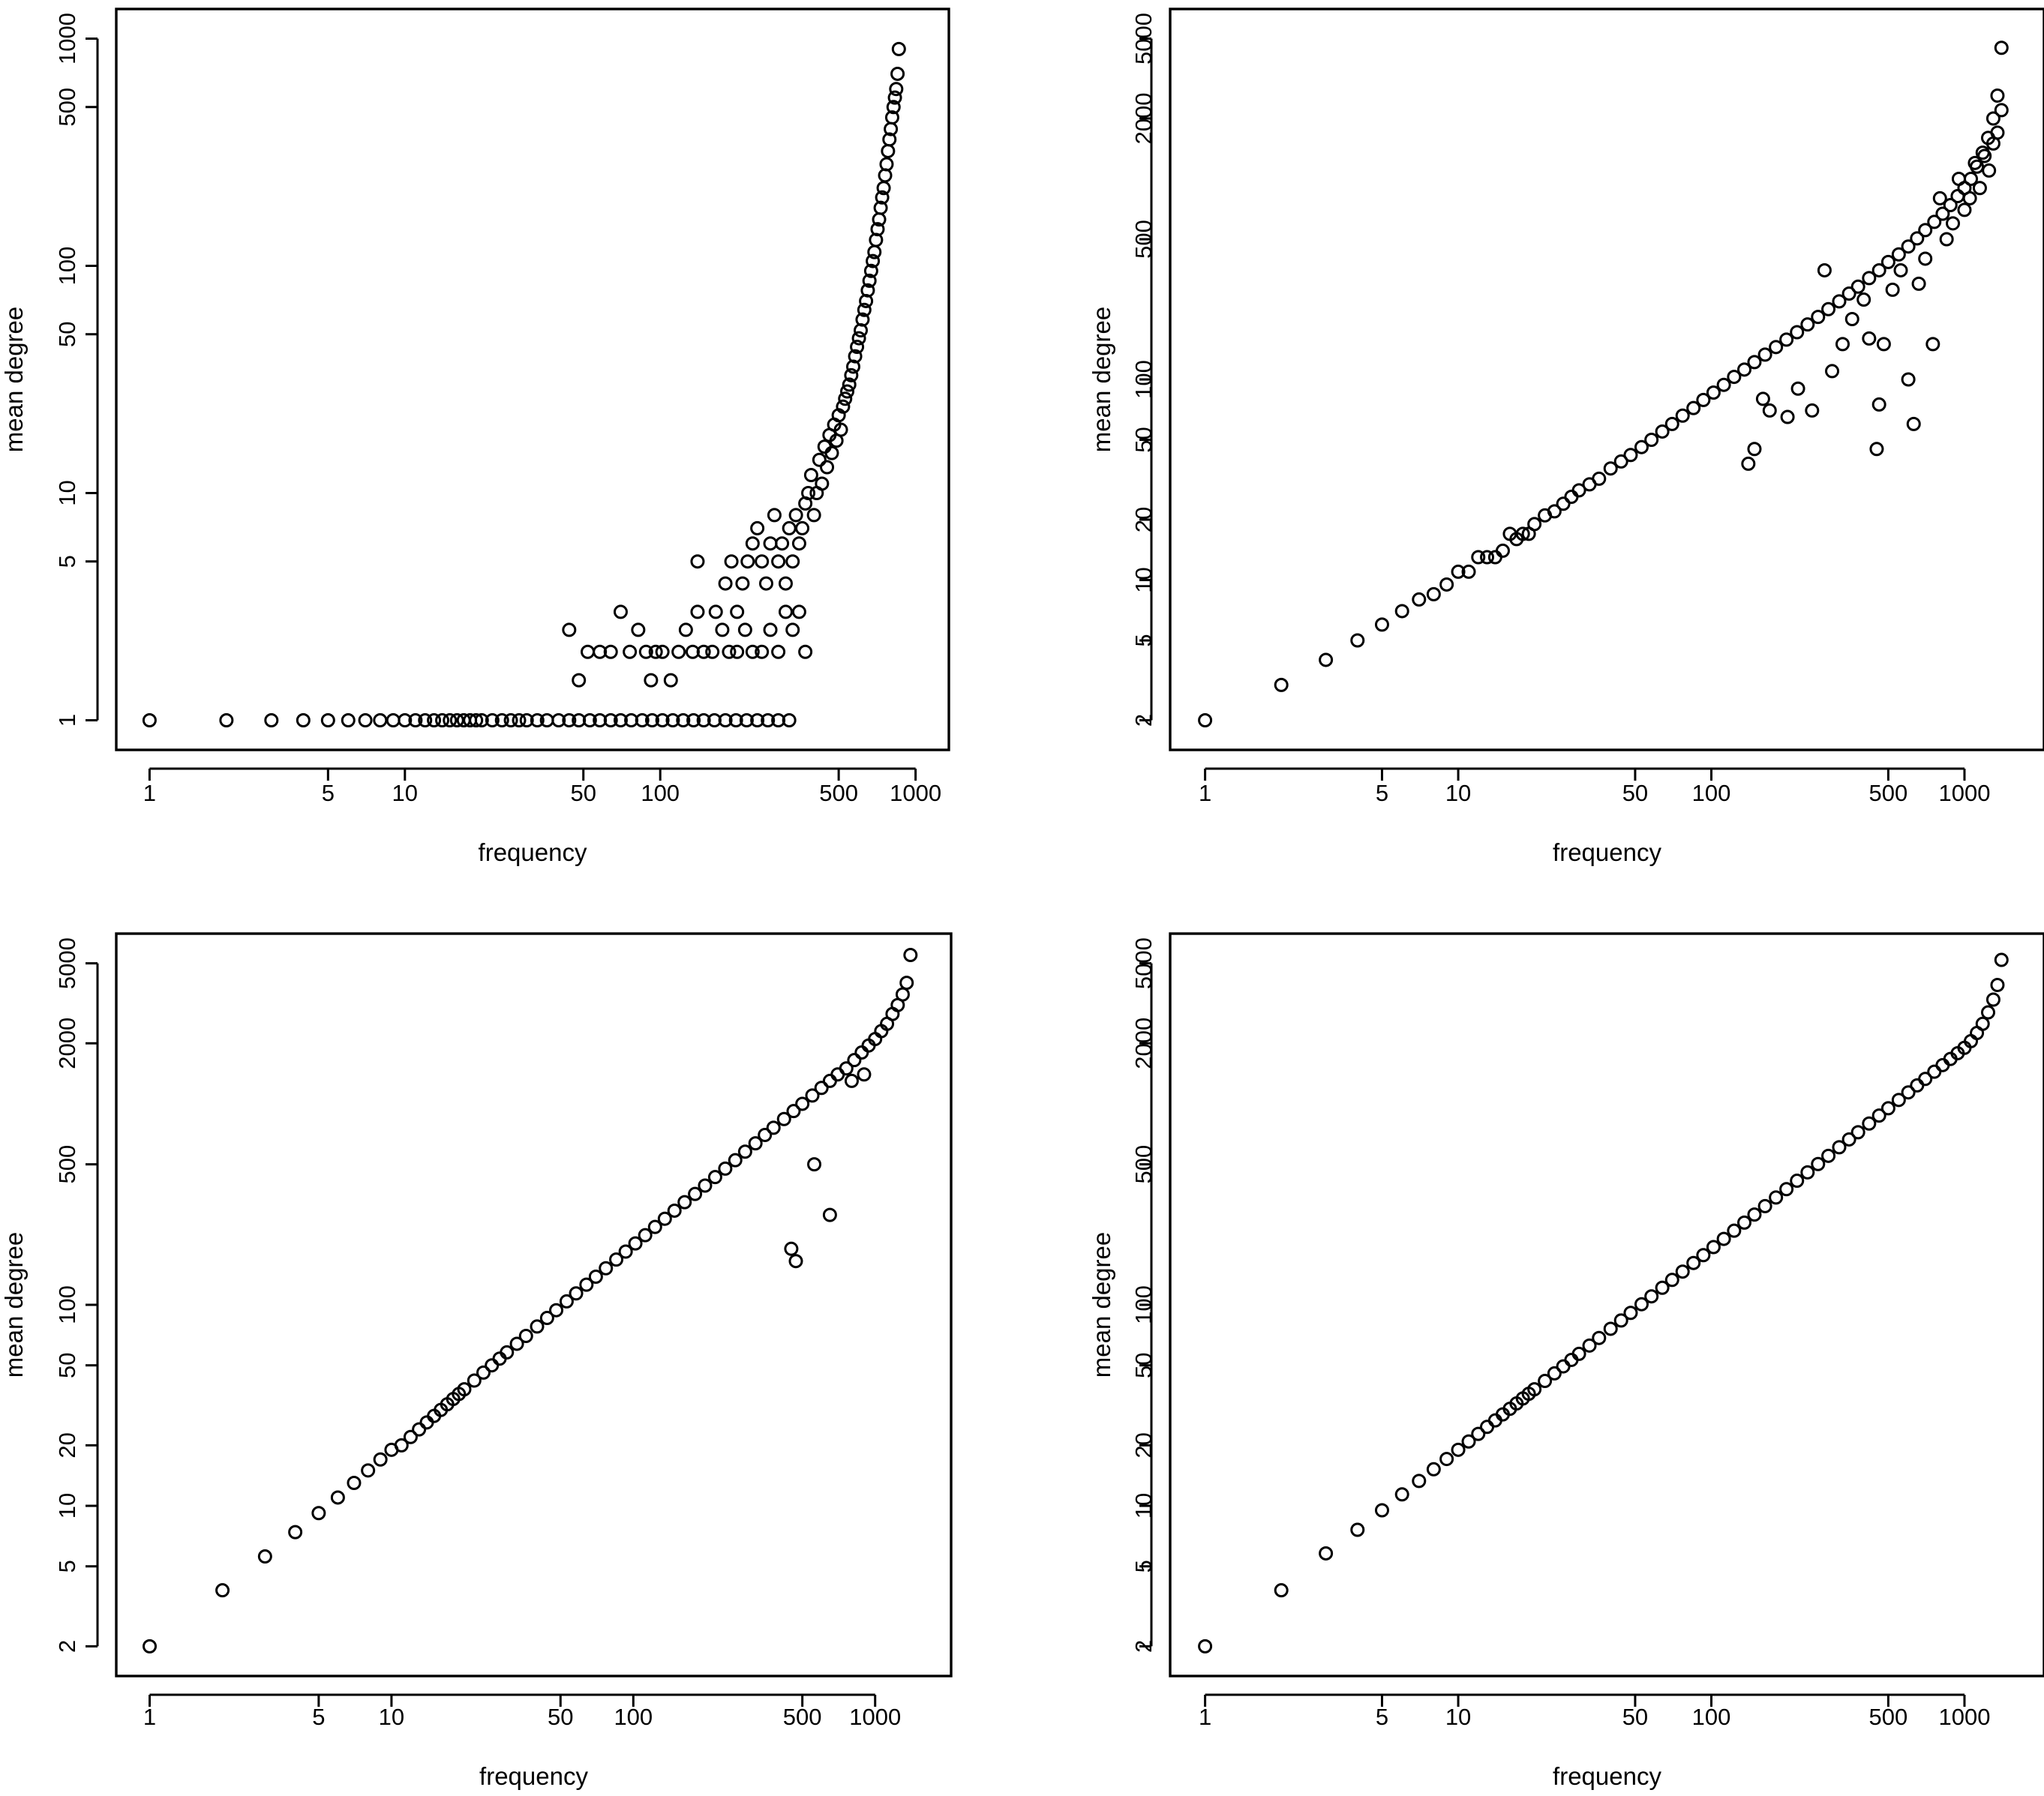  What do you see at coordinates (67, 721) in the screenshot?
I see `y-tick-label: 1` at bounding box center [67, 721].